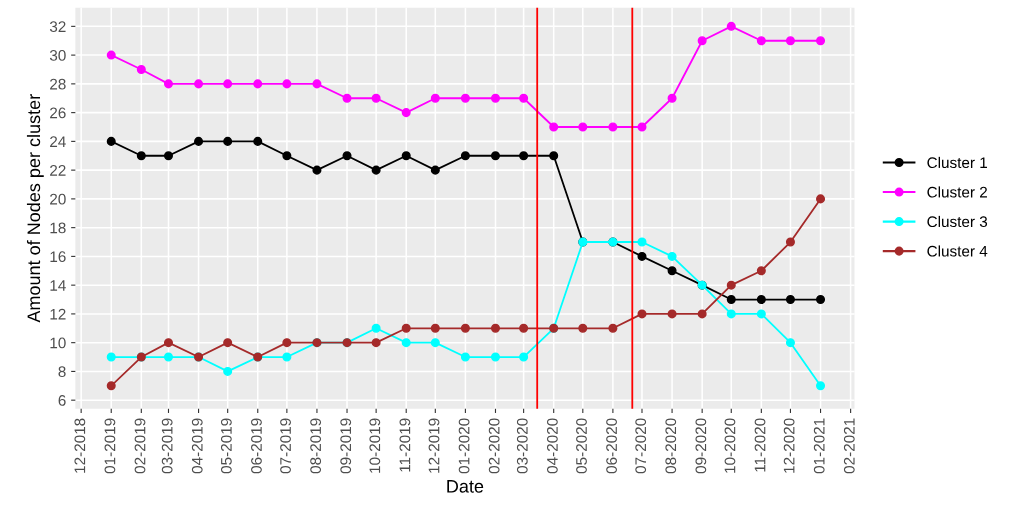 This screenshot has height=511, width=1032. I want to click on x-tick-label: 02-2021, so click(849, 446).